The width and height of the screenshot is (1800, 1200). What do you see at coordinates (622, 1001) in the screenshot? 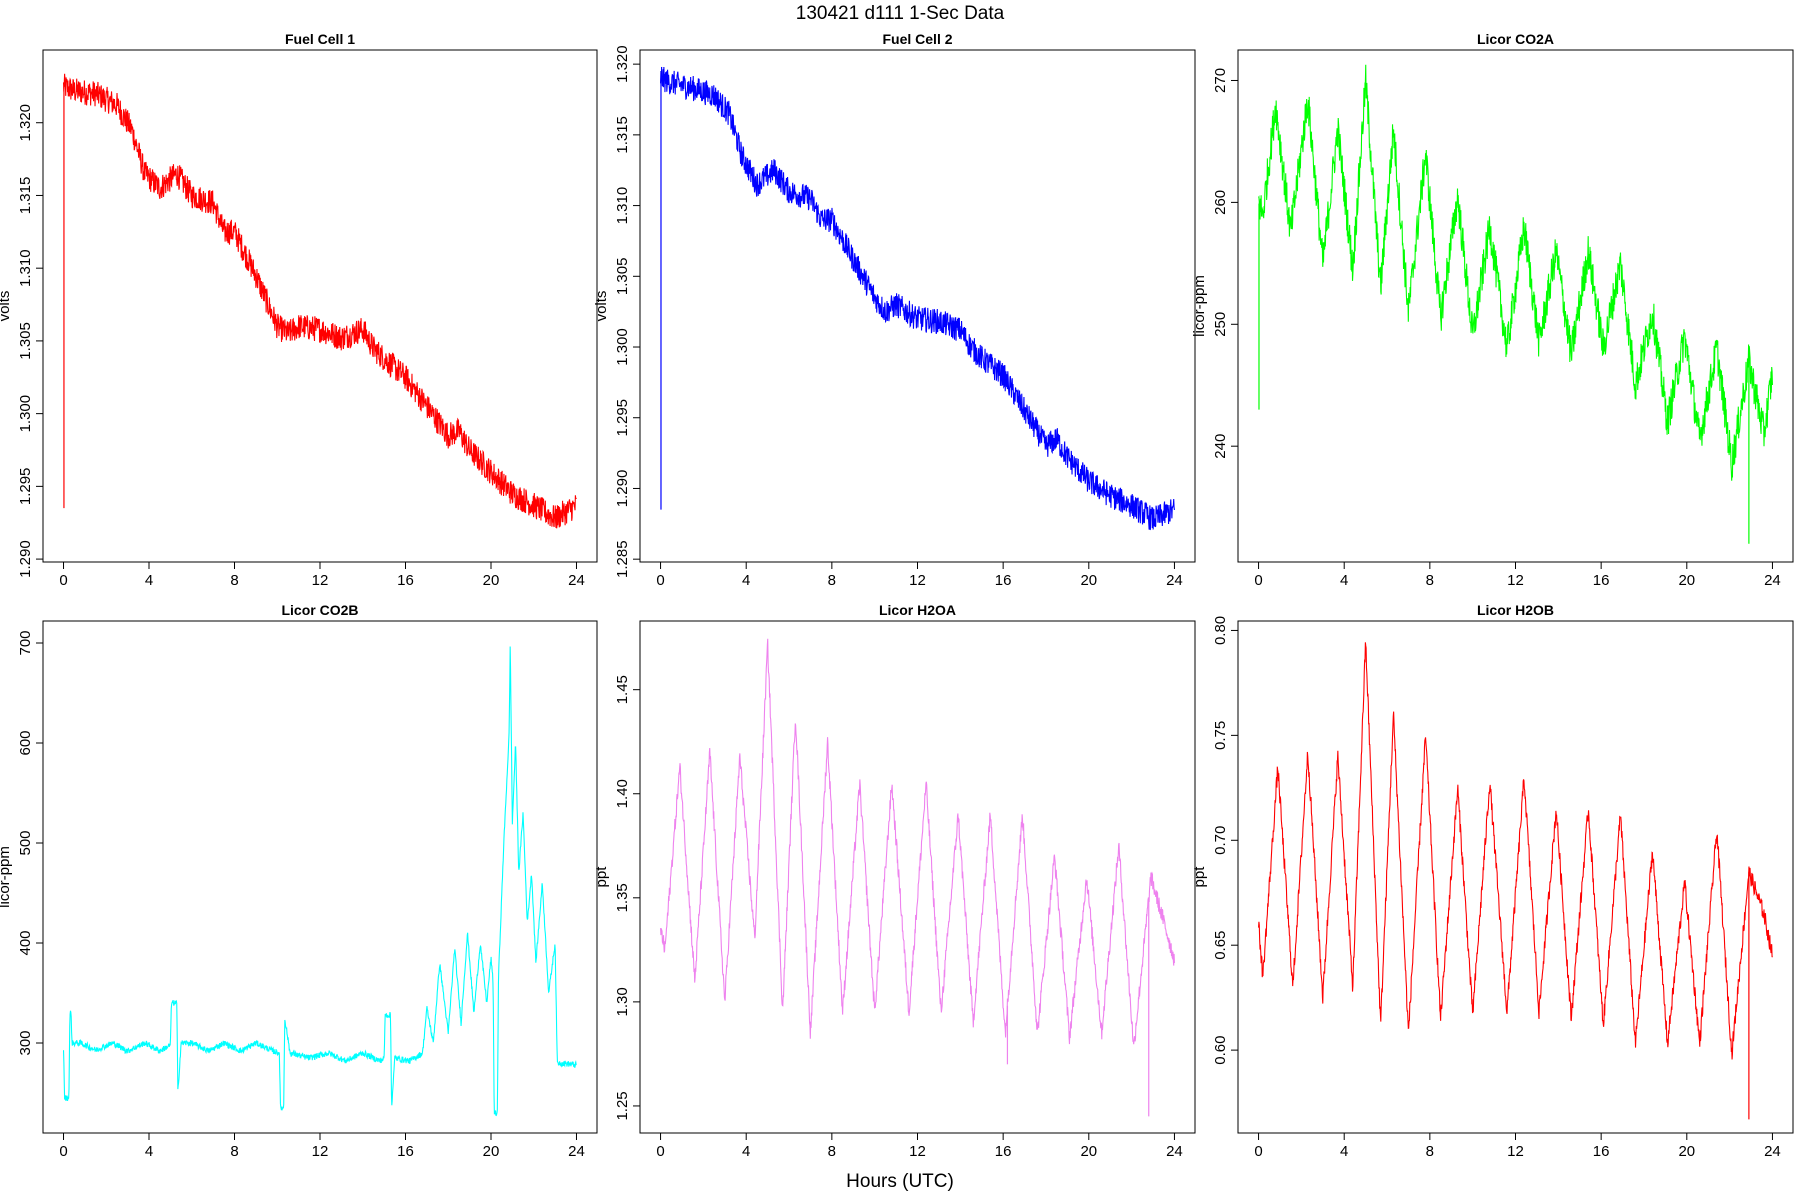
I see `y-tick-label: 1.30` at bounding box center [622, 1001].